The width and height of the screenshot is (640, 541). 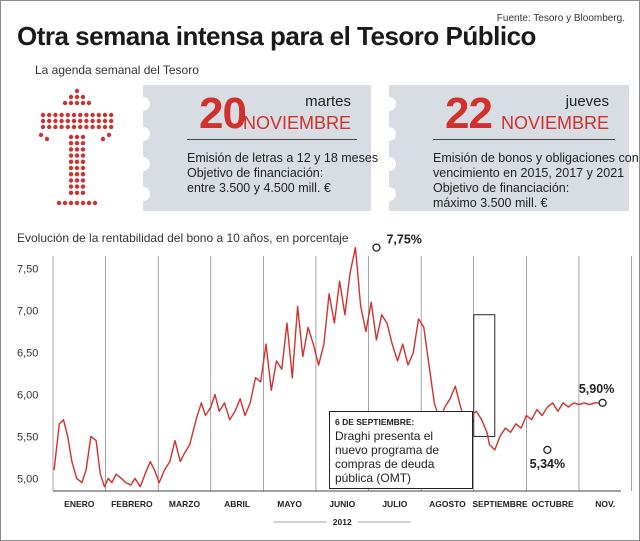 I want to click on x-tick-label: OCTUBRE, so click(x=553, y=504).